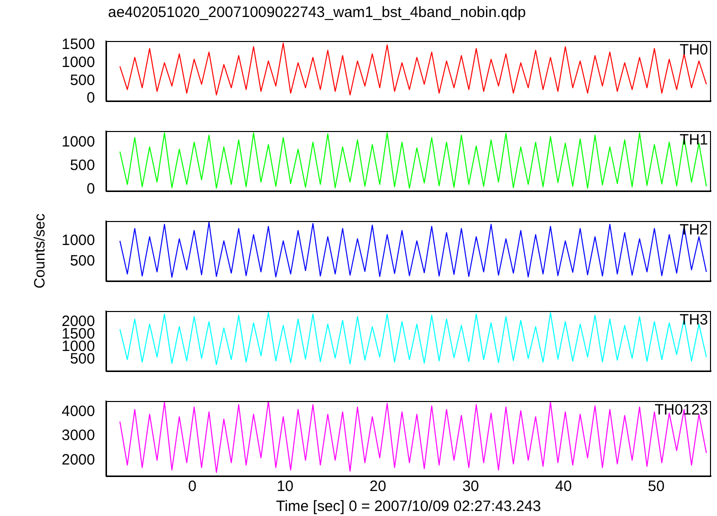  Describe the element at coordinates (285, 487) in the screenshot. I see `x-tick-label: 10` at that location.